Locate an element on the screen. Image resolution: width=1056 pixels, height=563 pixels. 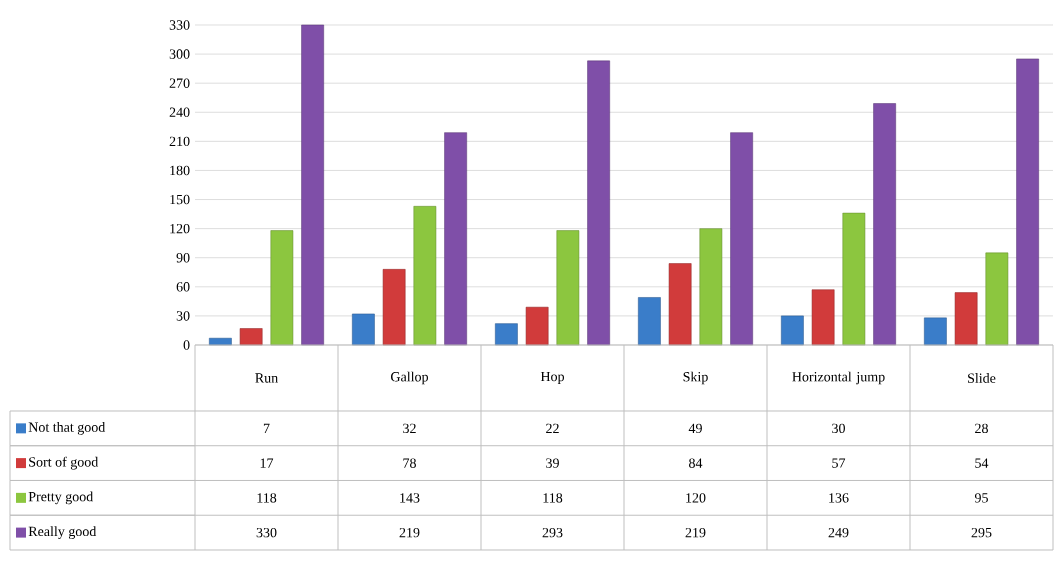
y-tick-label: 60 is located at coordinates (183, 287).